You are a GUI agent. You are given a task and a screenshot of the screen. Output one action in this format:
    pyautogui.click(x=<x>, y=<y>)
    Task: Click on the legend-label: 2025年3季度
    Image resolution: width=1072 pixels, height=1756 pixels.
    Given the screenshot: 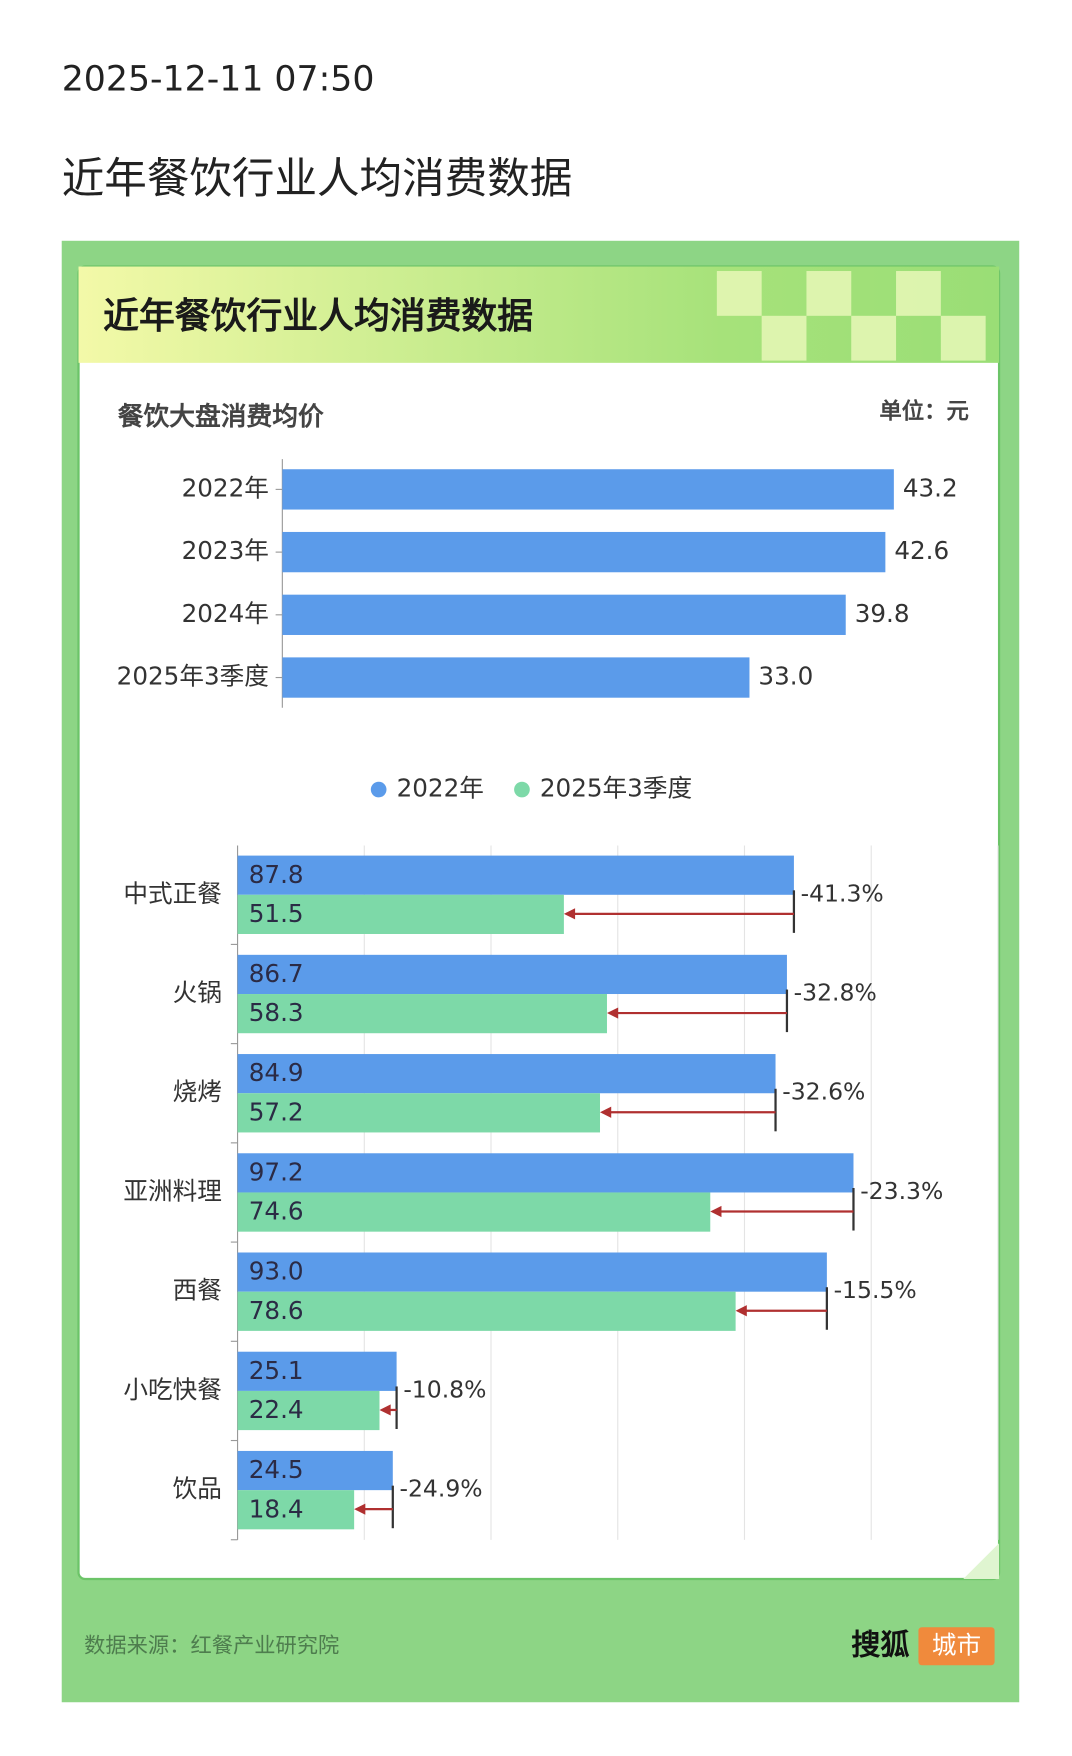 What is the action you would take?
    pyautogui.click(x=616, y=788)
    